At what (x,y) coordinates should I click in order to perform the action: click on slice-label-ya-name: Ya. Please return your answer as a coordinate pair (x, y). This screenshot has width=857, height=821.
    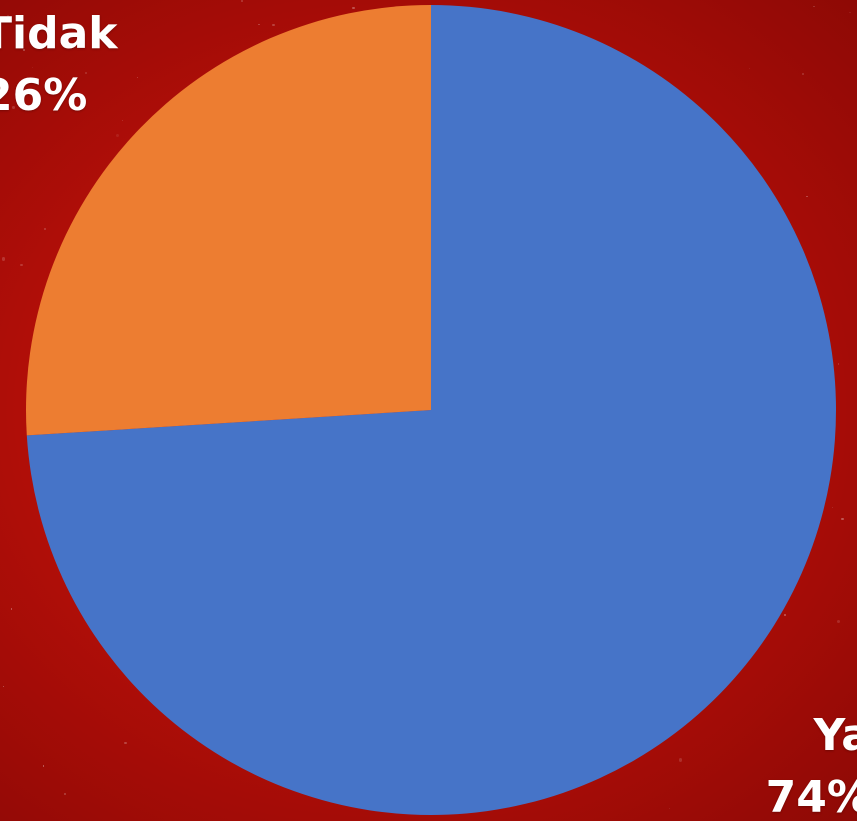
    Looking at the image, I should click on (835, 735).